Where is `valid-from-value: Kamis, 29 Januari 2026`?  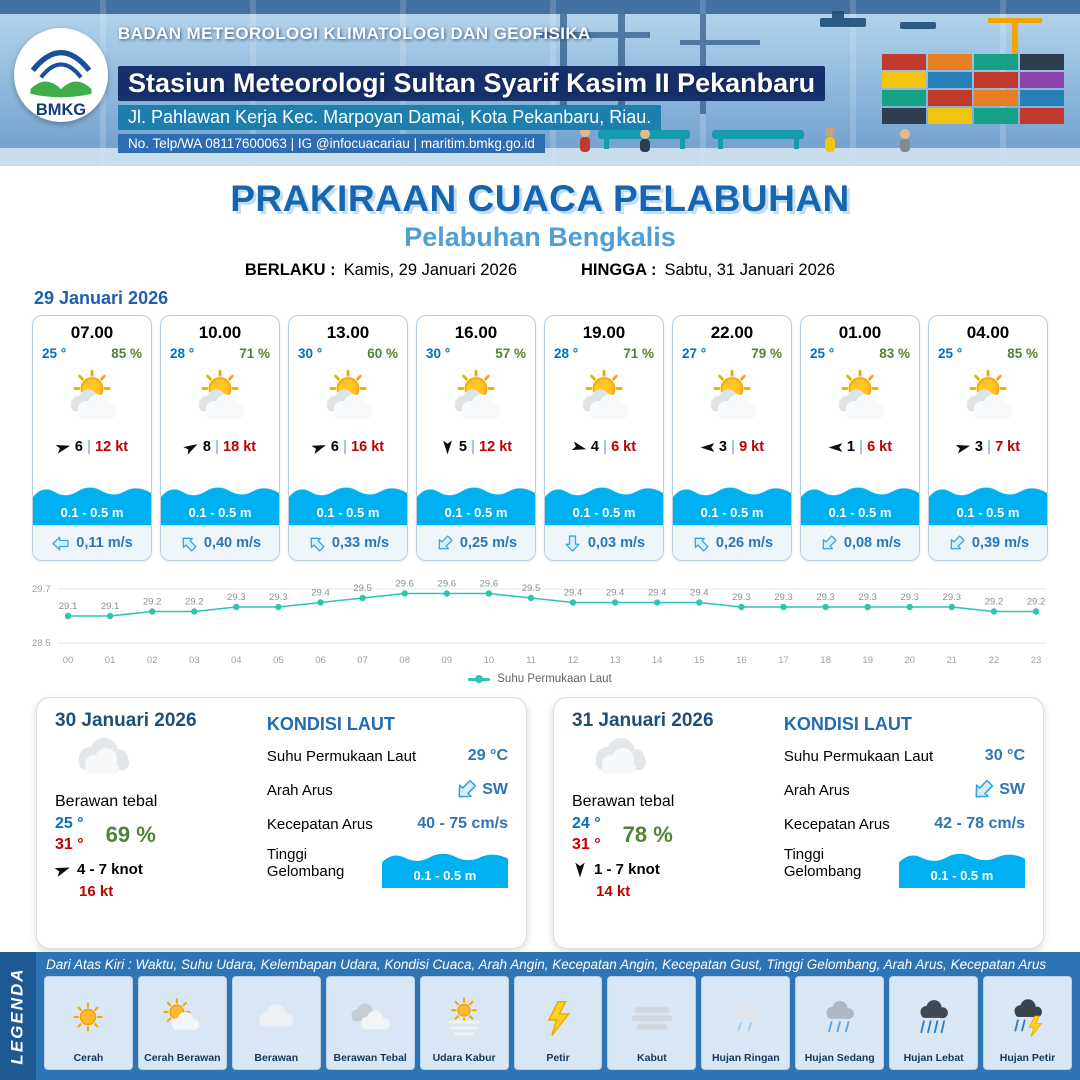 valid-from-value: Kamis, 29 Januari 2026 is located at coordinates (430, 270).